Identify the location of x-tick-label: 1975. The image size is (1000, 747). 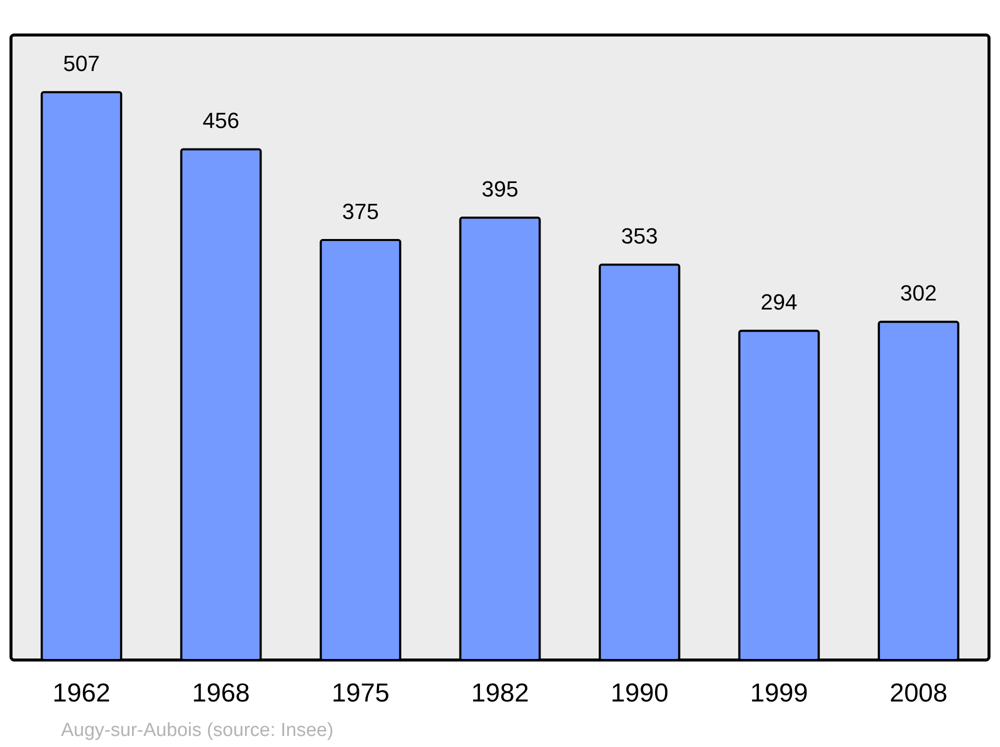
(361, 693).